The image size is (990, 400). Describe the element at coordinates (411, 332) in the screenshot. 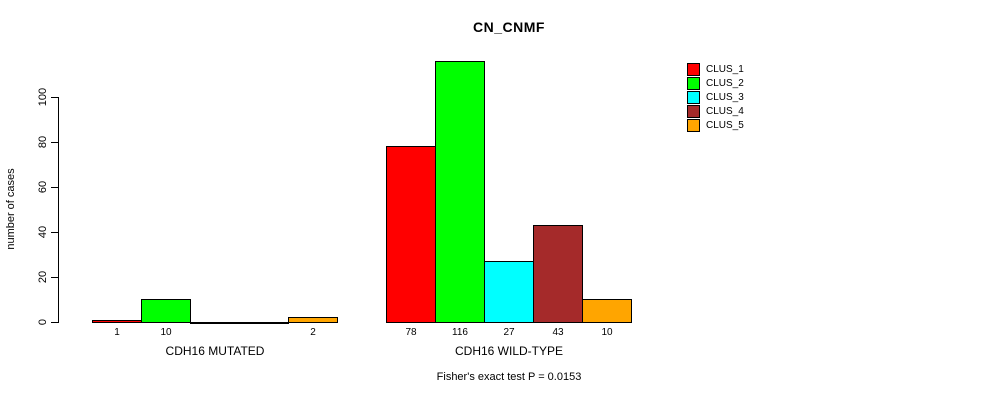

I see `bar-value-label: 78` at that location.